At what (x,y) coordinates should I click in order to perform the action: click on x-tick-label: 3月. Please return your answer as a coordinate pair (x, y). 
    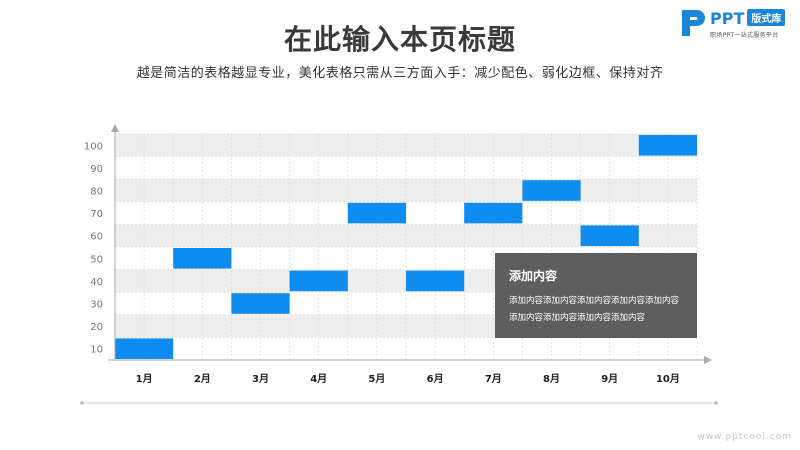
    Looking at the image, I should click on (260, 379).